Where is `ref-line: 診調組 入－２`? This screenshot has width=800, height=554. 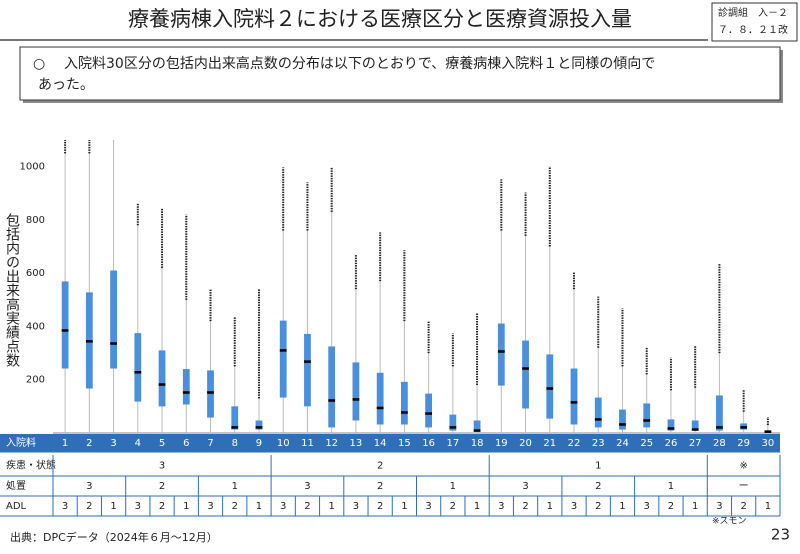
ref-line: 診調組 入－２ is located at coordinates (753, 12).